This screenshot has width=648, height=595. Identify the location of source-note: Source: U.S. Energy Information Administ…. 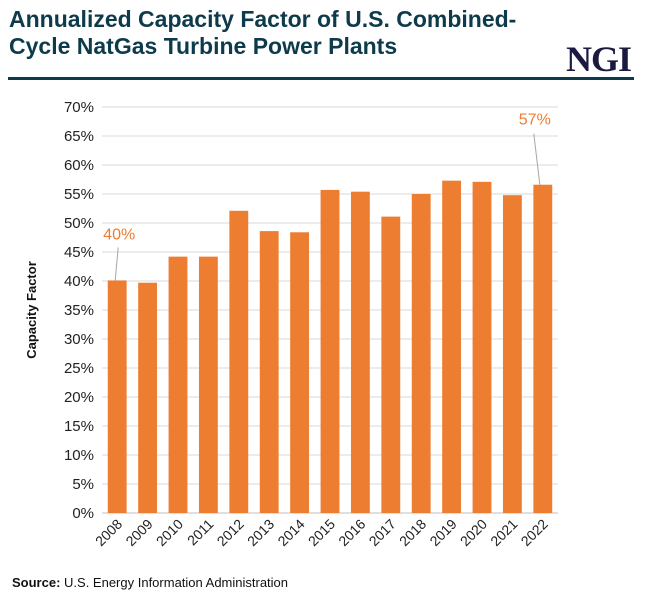
(150, 582).